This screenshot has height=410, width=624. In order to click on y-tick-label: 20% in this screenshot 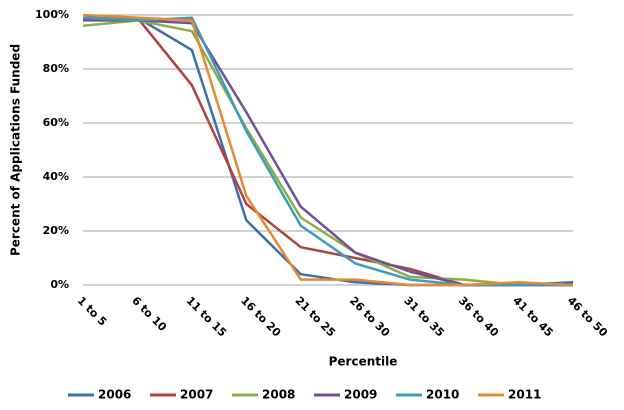, I will do `click(56, 230)`.